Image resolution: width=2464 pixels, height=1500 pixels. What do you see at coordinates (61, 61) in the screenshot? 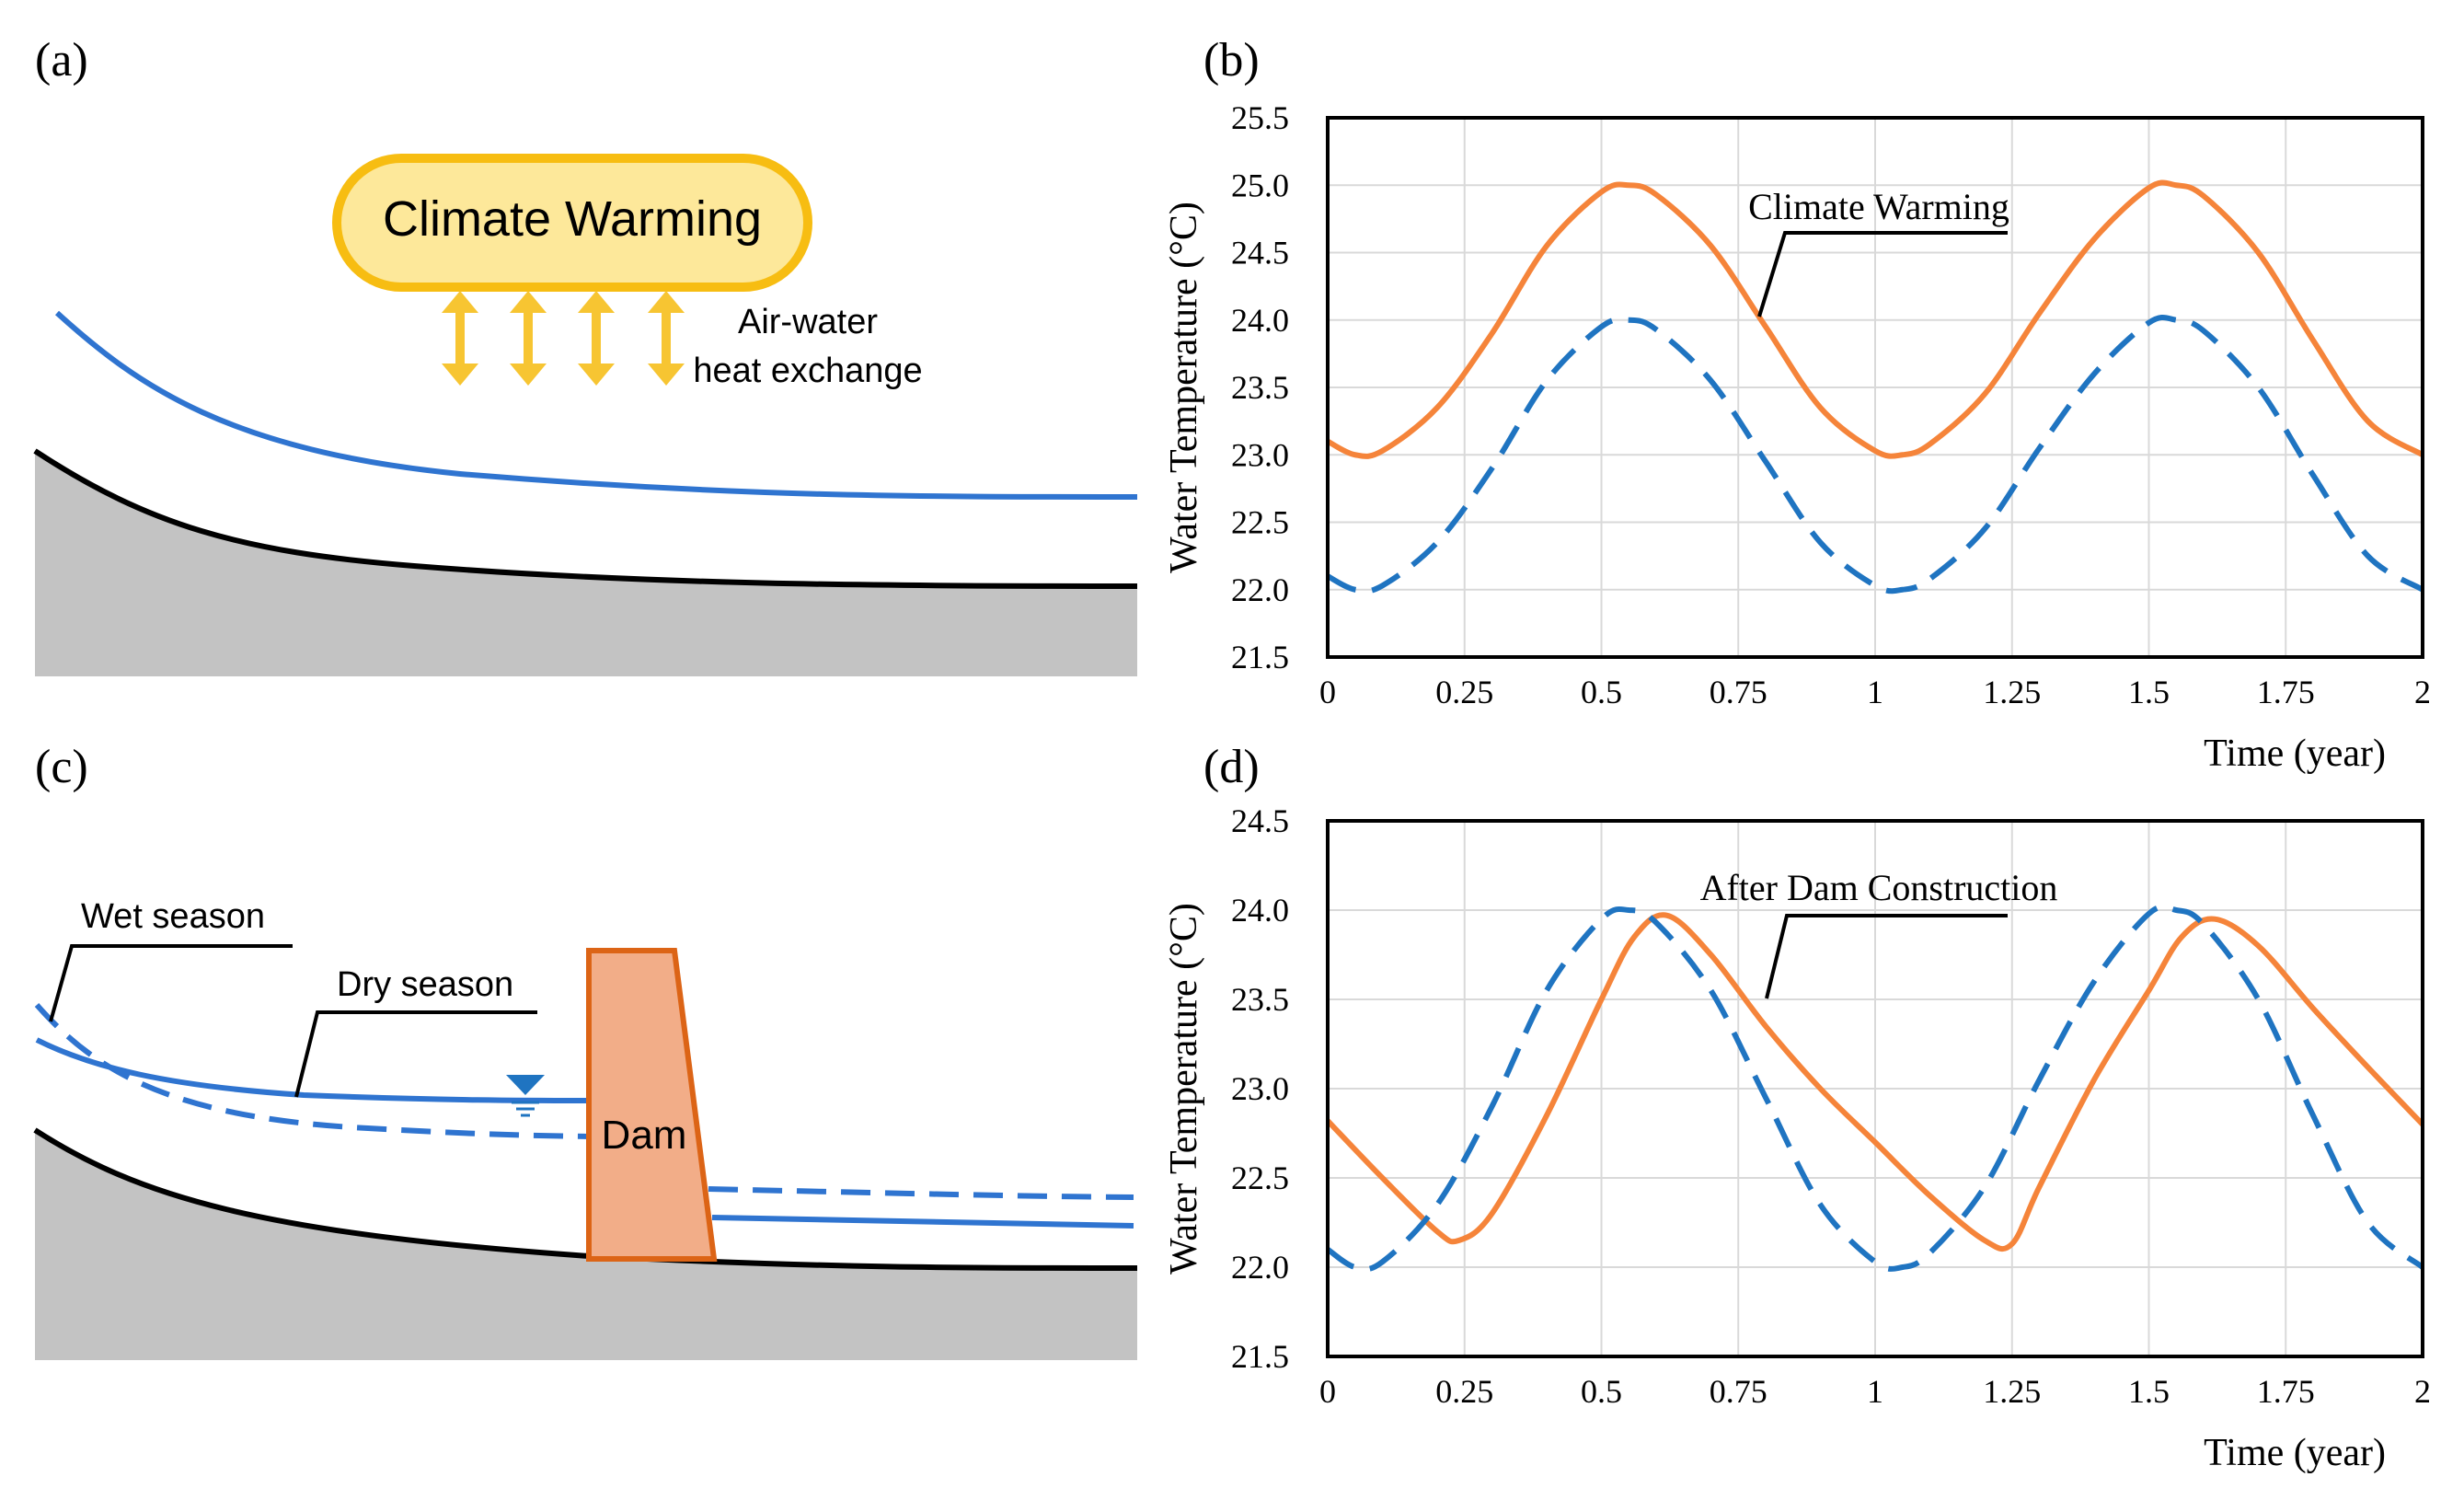
I see `panel-a-label: (a)` at bounding box center [61, 61].